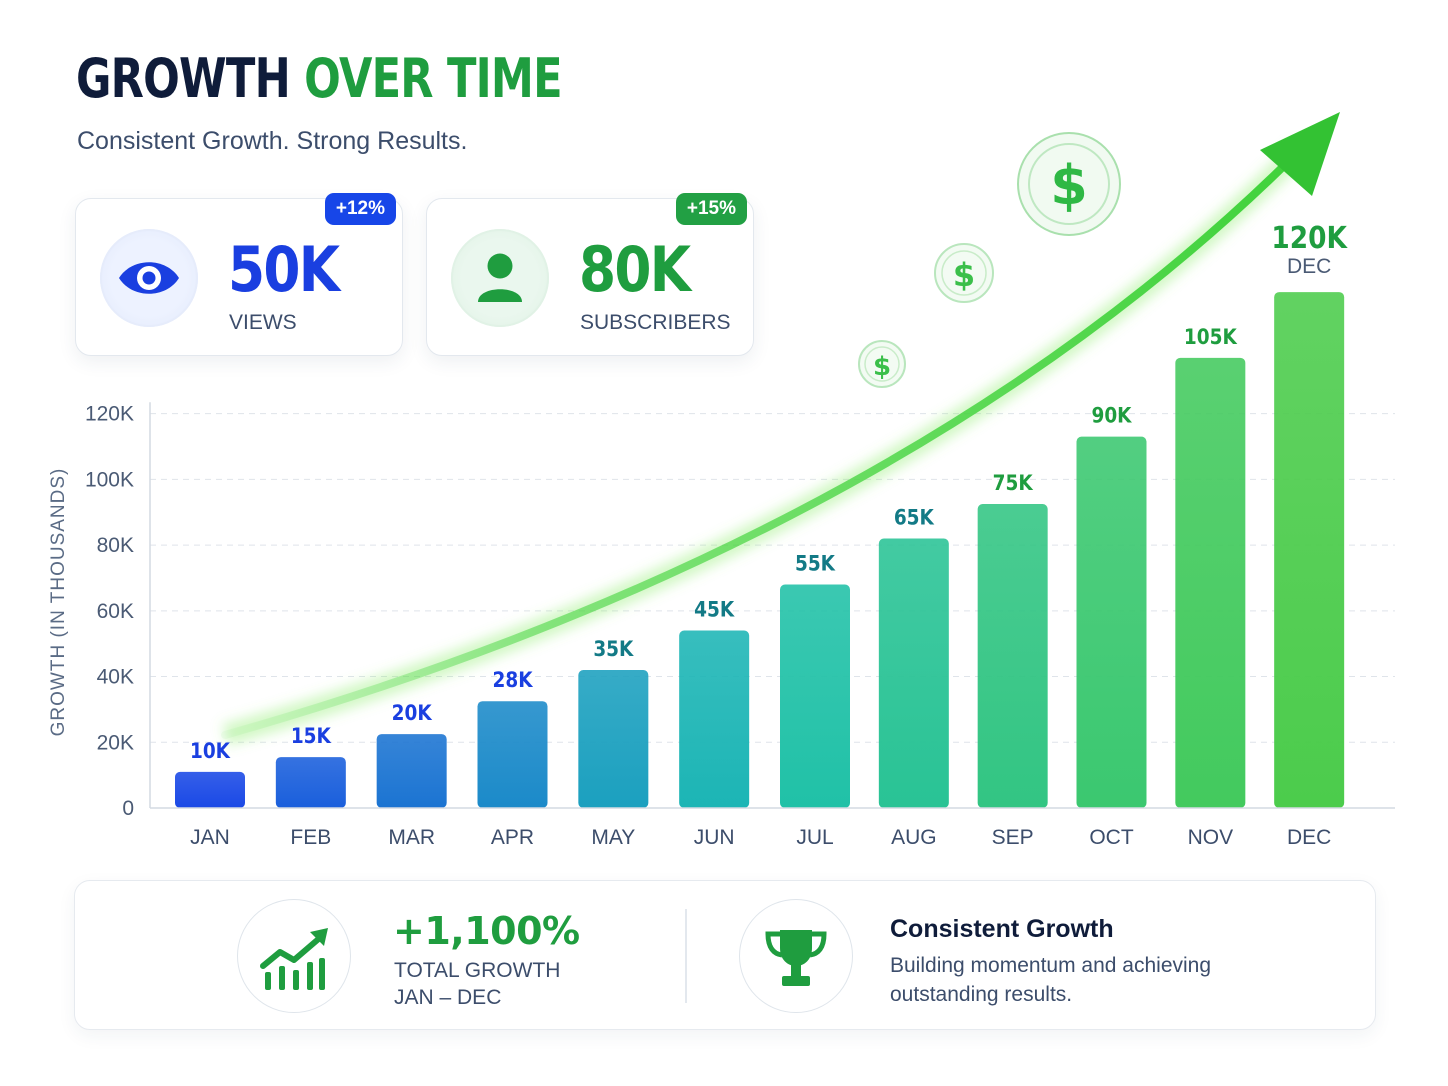  Describe the element at coordinates (686, 956) in the screenshot. I see `divider` at that location.